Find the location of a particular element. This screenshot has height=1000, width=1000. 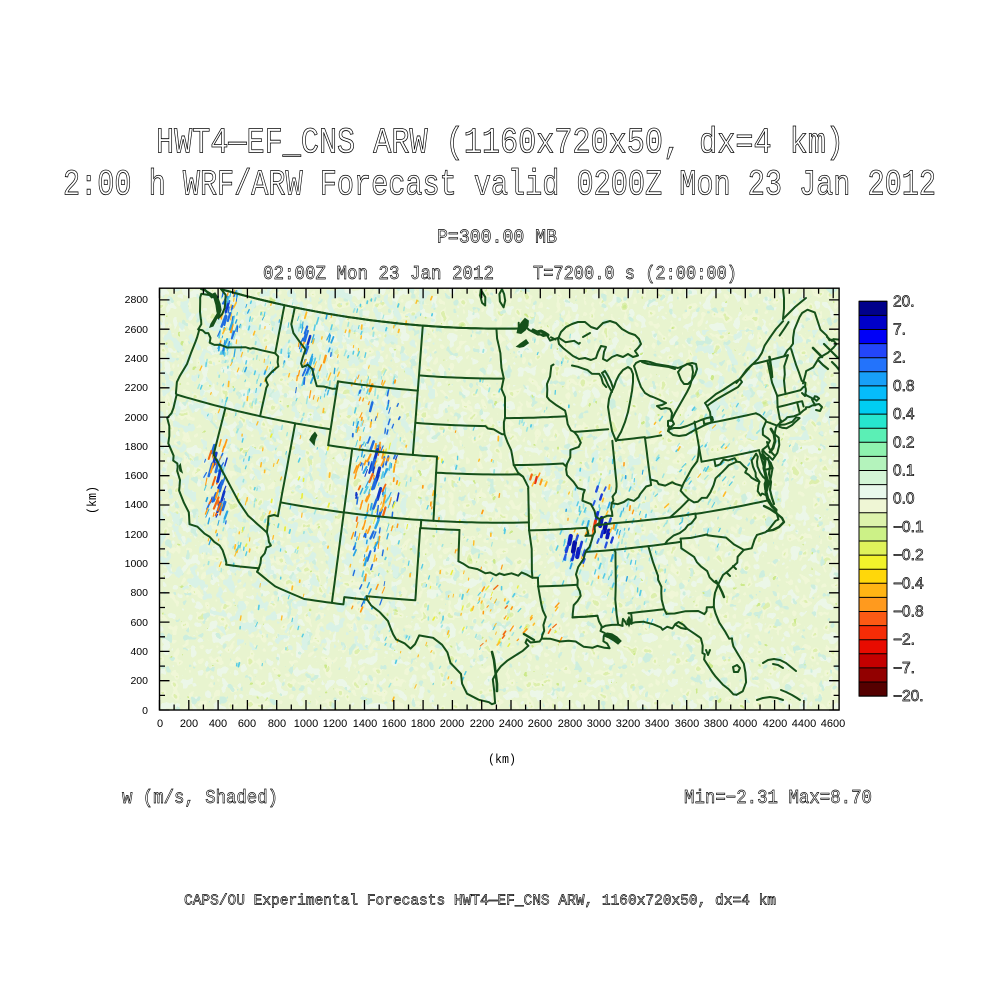

svg-text: Min=−2.31 Max=8.70 is located at coordinates (778, 798).